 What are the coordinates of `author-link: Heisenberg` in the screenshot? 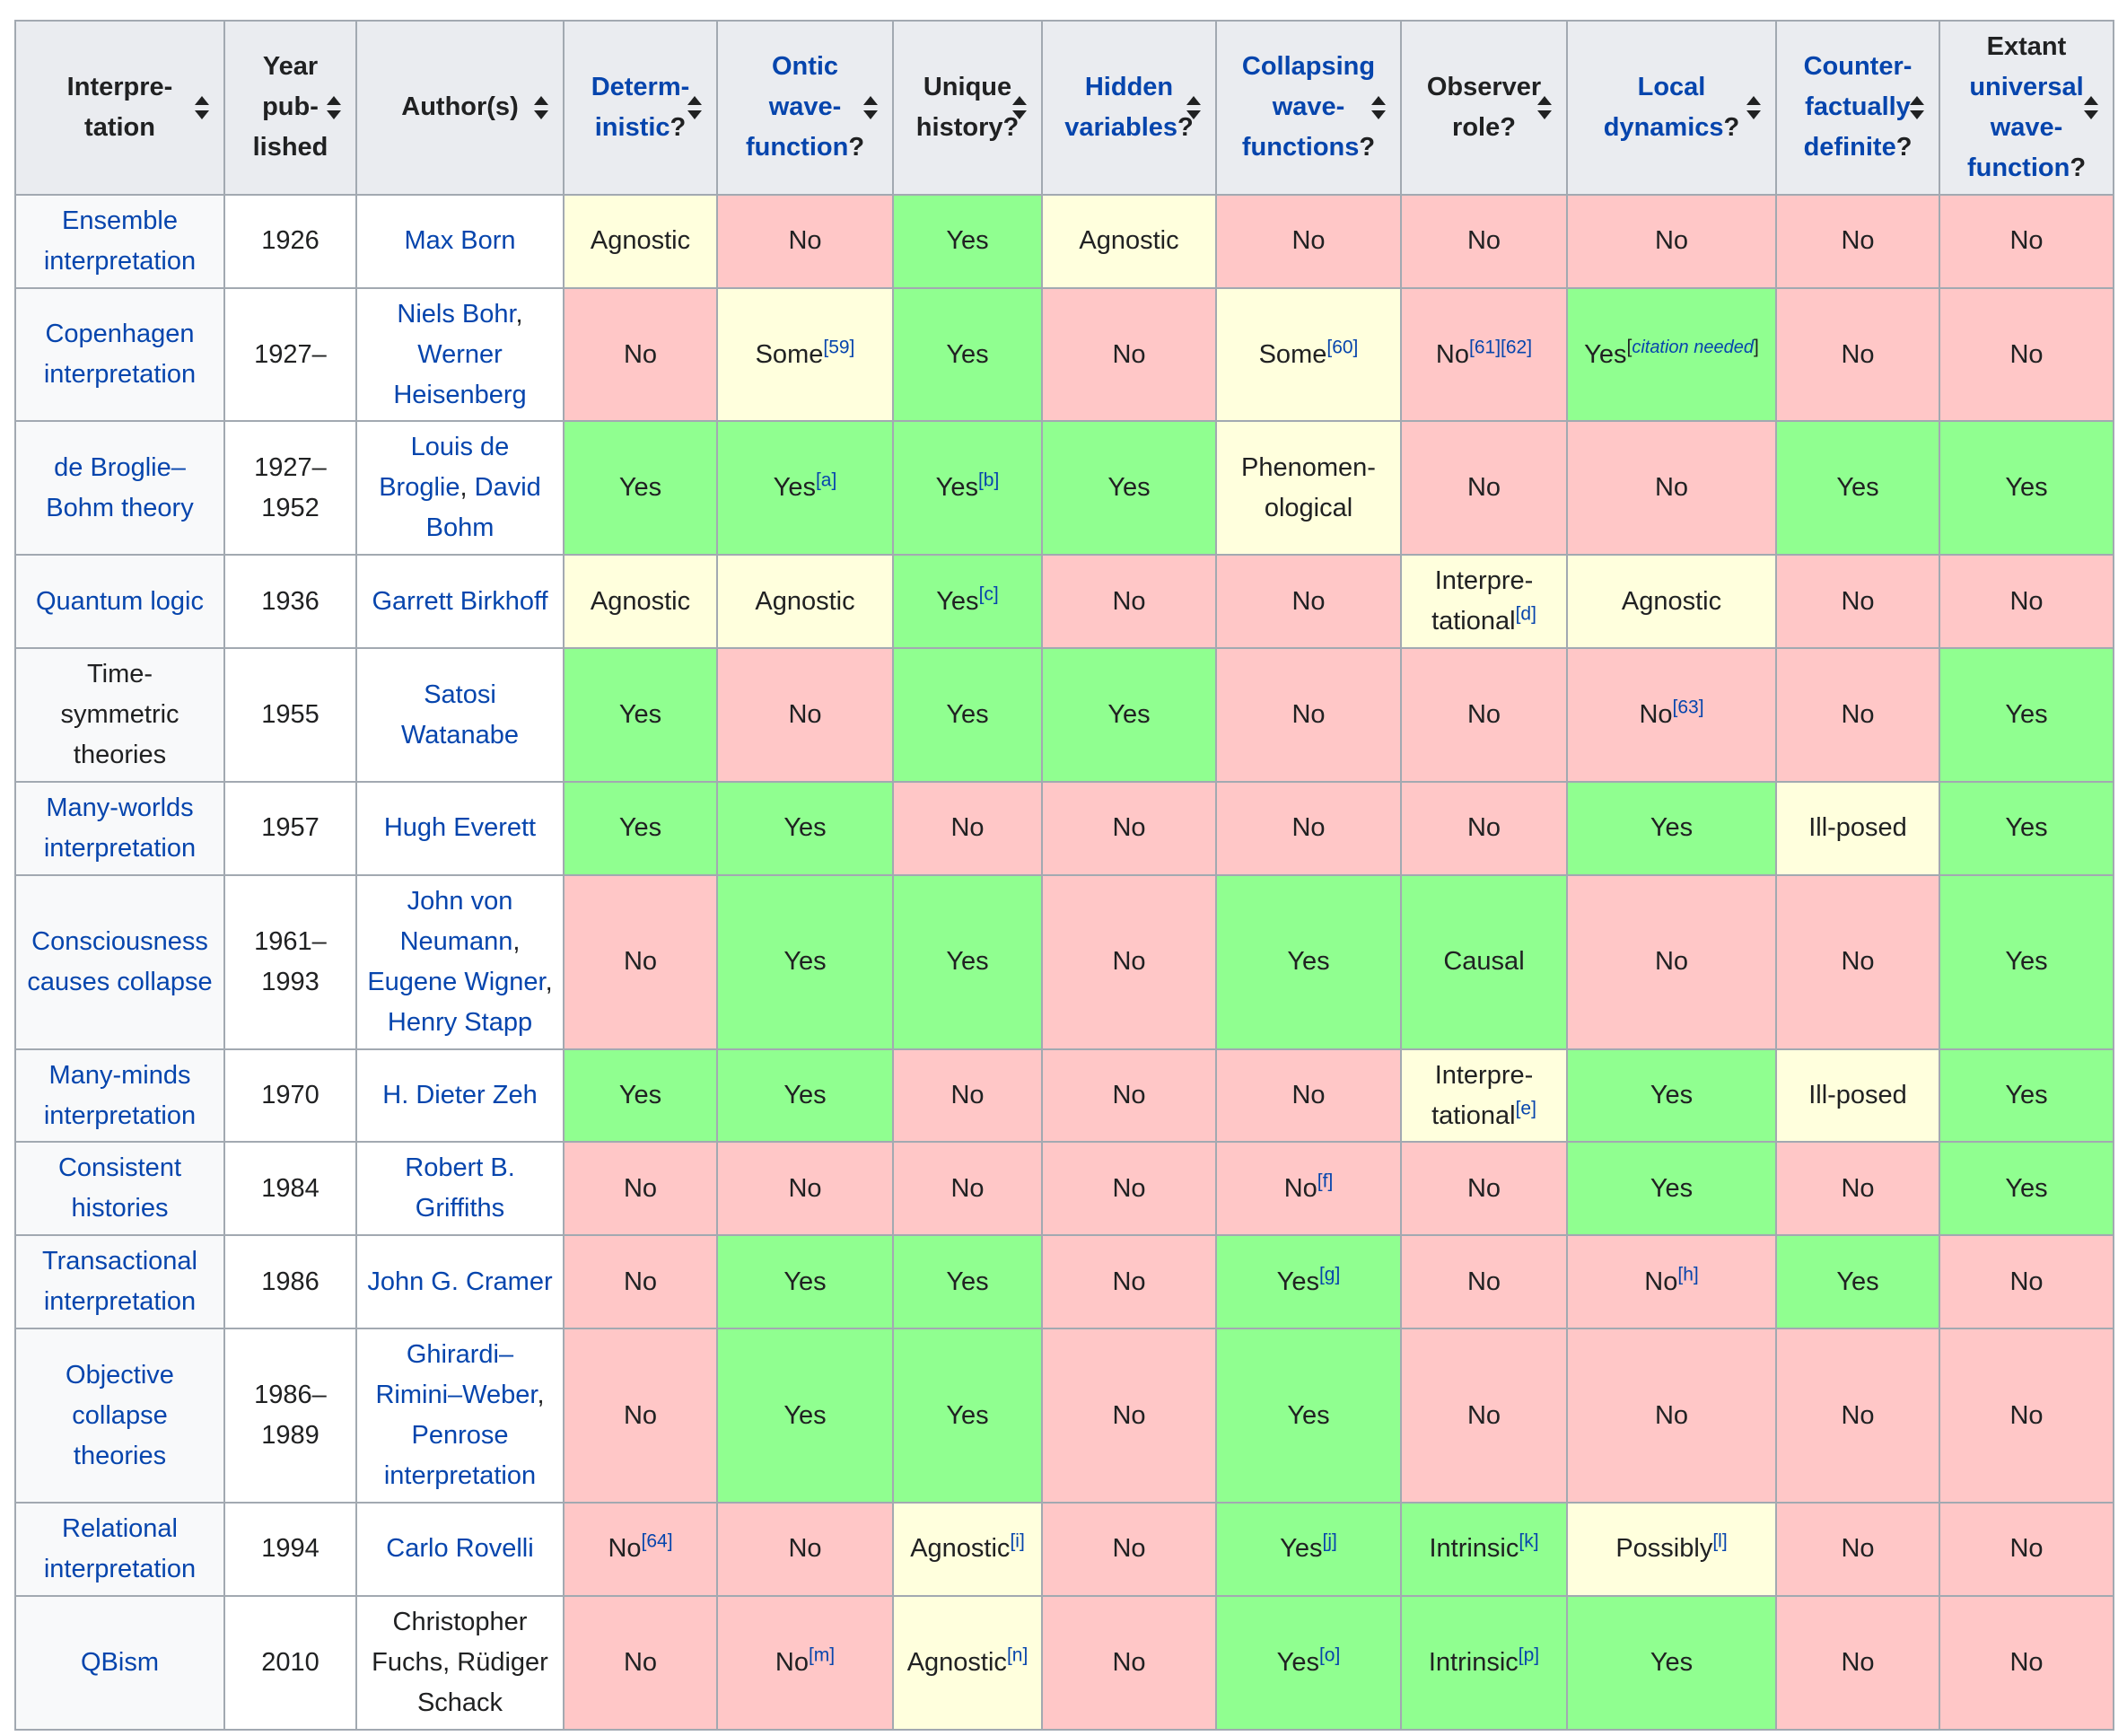 It's located at (460, 395).